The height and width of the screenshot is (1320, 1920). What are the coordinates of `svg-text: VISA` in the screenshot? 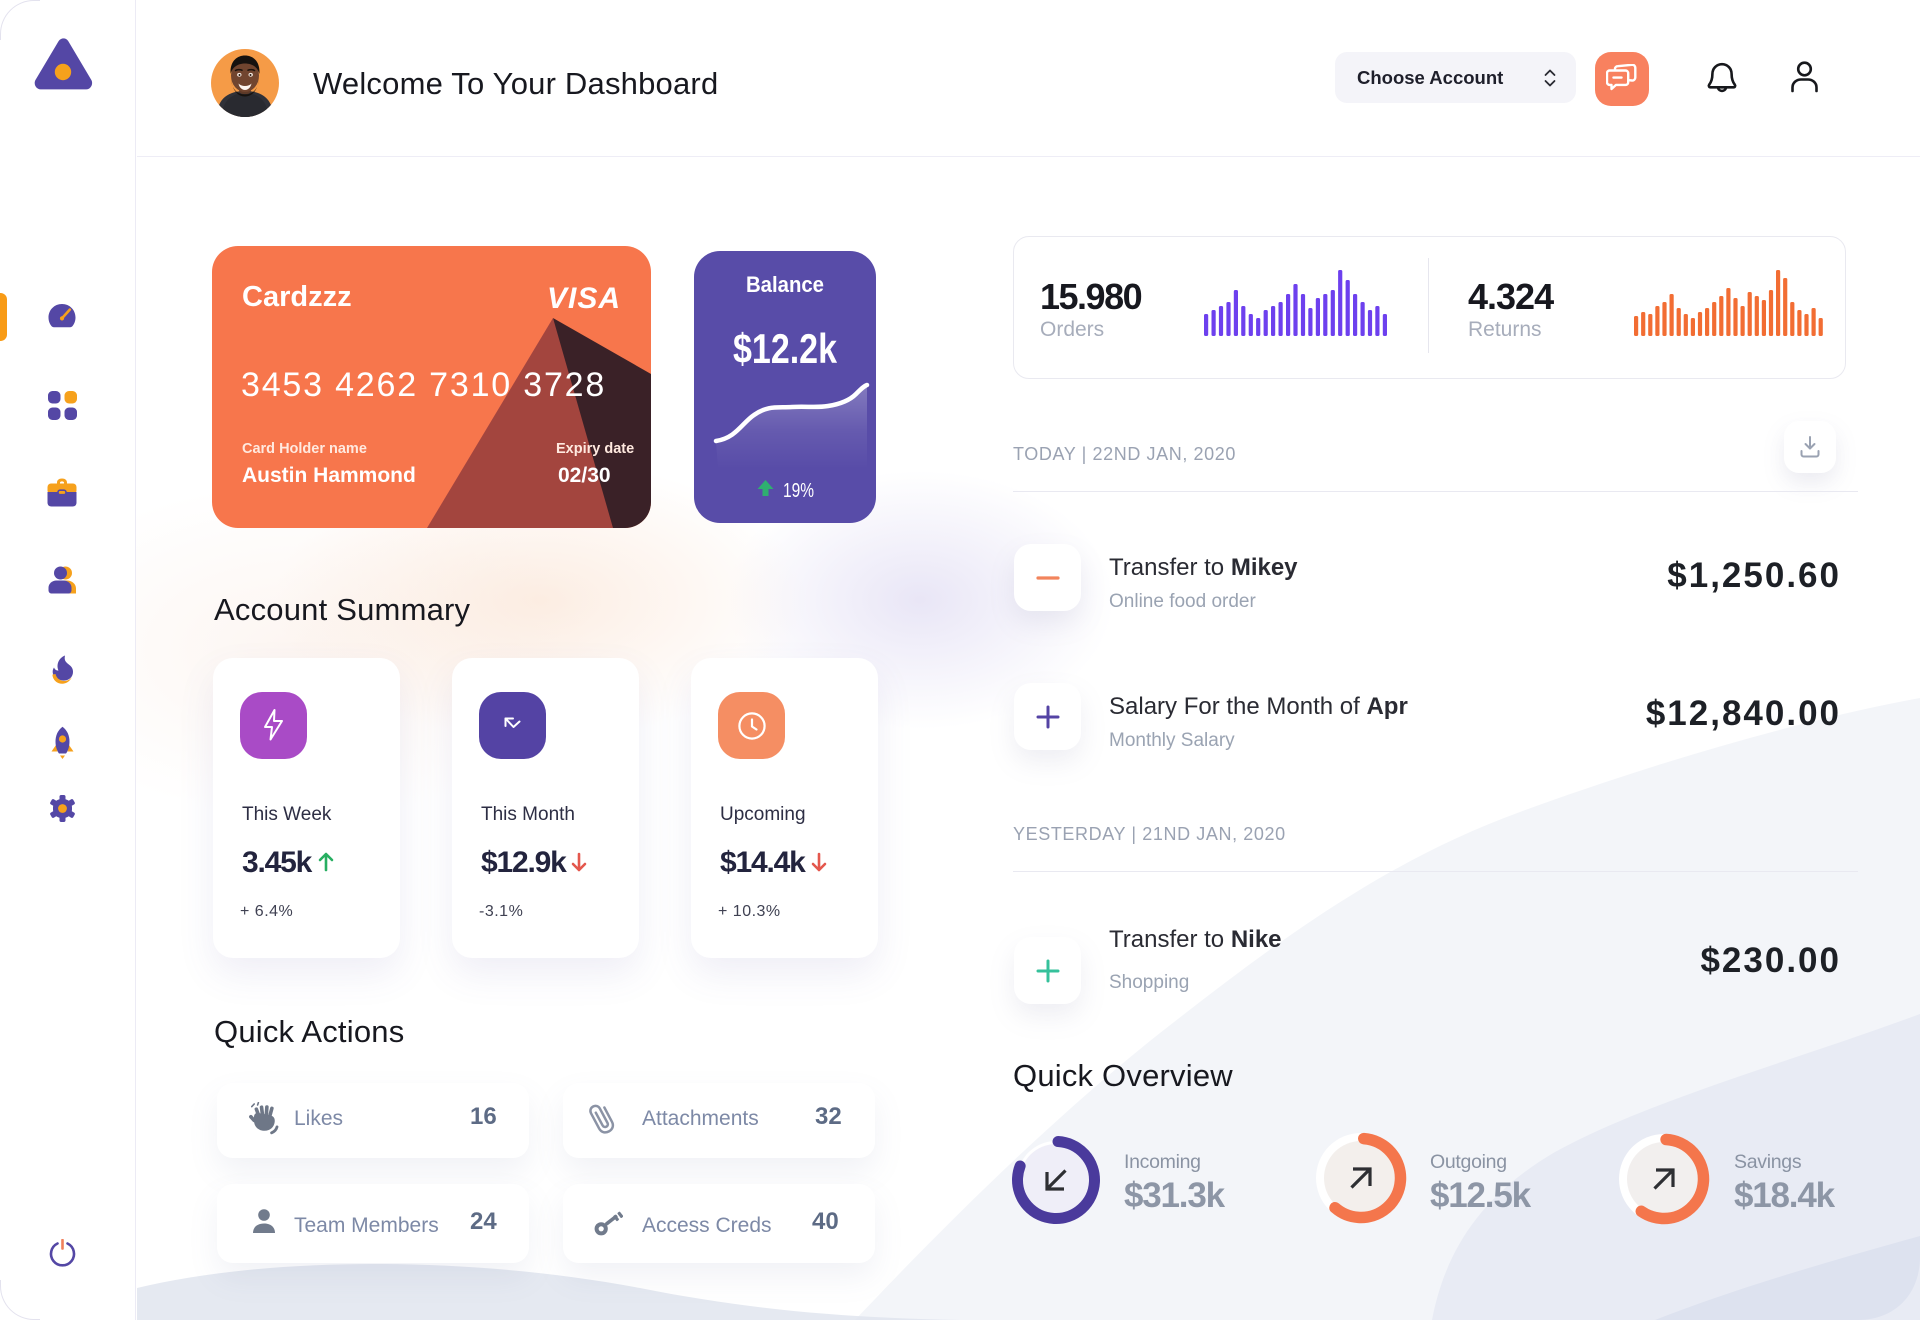 It's located at (584, 298).